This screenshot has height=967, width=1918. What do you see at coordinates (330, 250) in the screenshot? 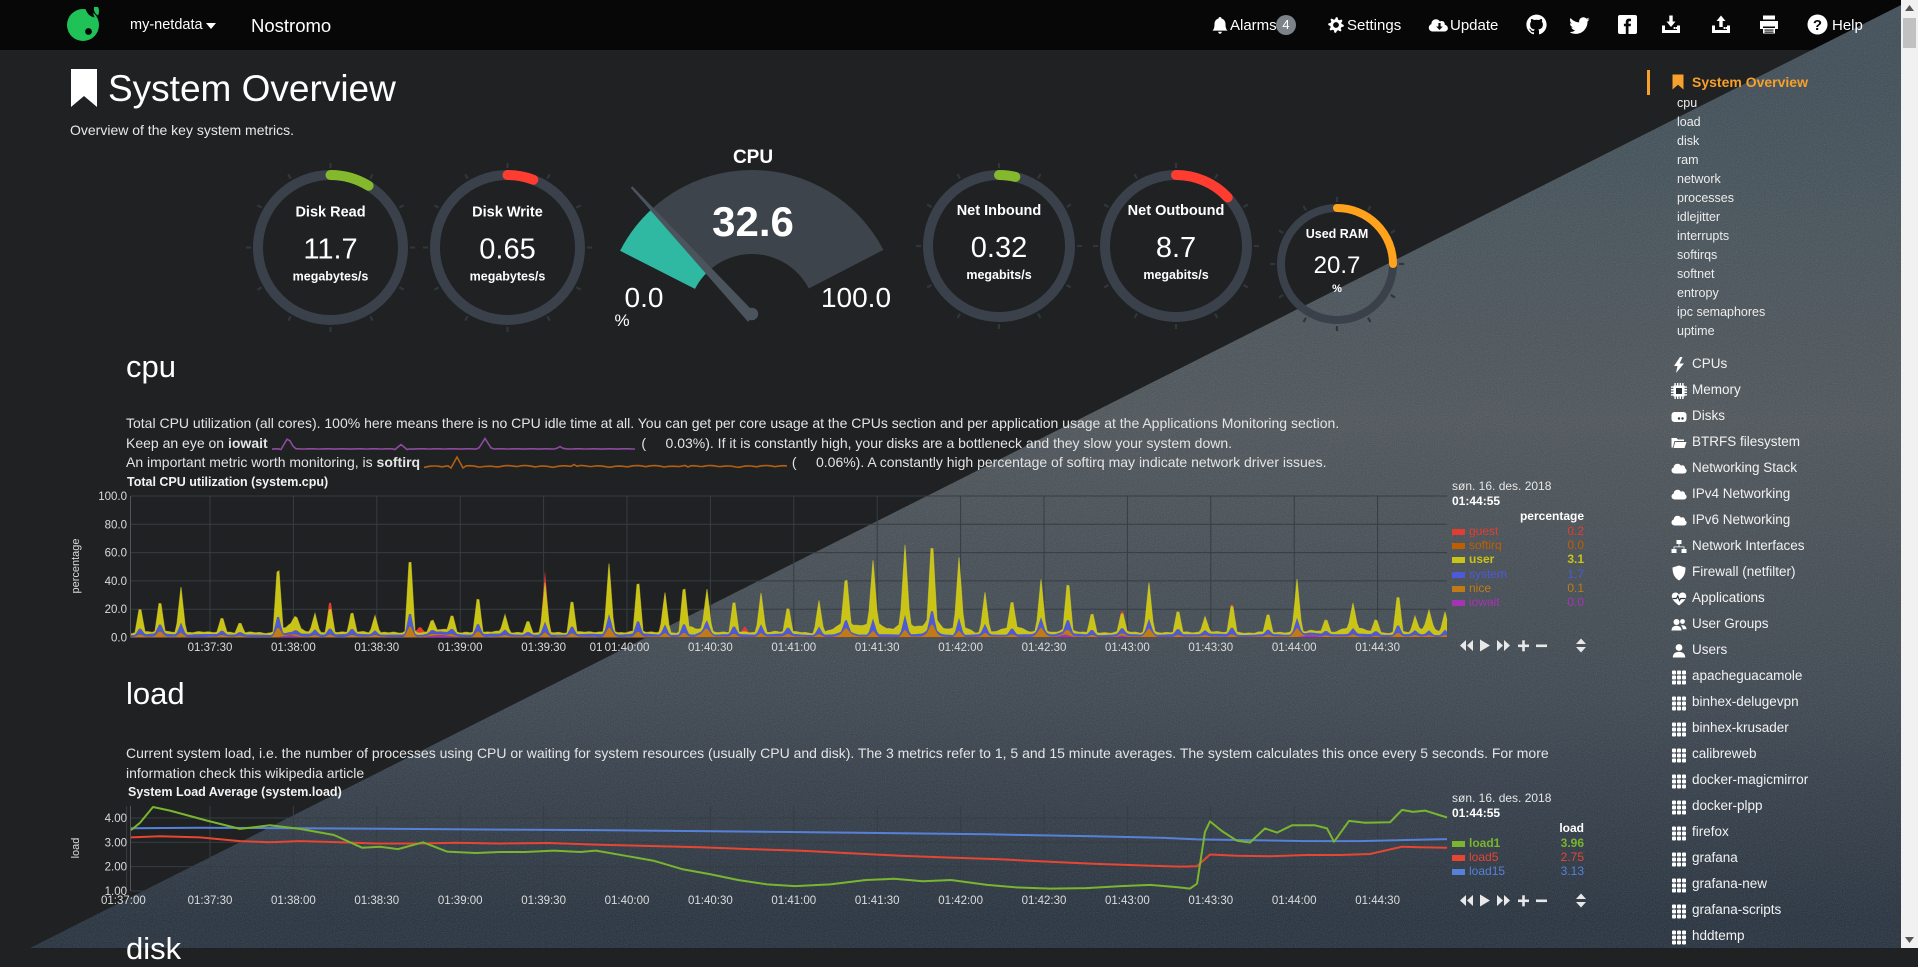
I see `svg-text: 11.7` at bounding box center [330, 250].